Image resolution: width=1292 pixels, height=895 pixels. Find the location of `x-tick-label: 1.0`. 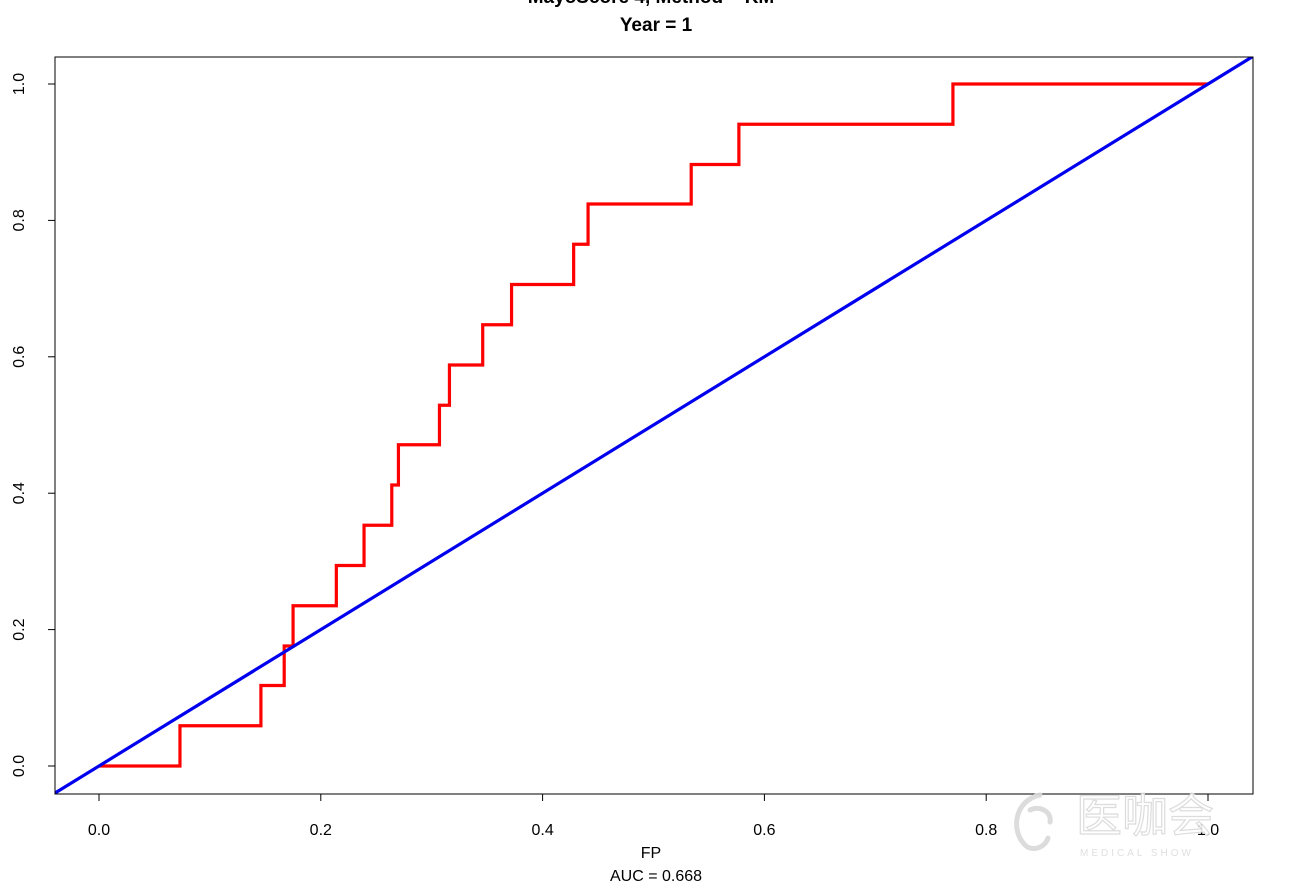

x-tick-label: 1.0 is located at coordinates (1208, 830).